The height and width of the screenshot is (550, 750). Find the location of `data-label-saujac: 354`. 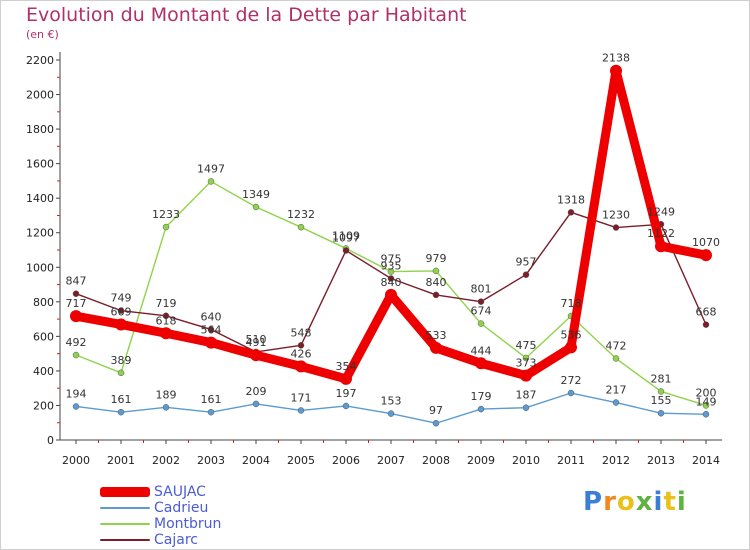

data-label-saujac: 354 is located at coordinates (346, 366).